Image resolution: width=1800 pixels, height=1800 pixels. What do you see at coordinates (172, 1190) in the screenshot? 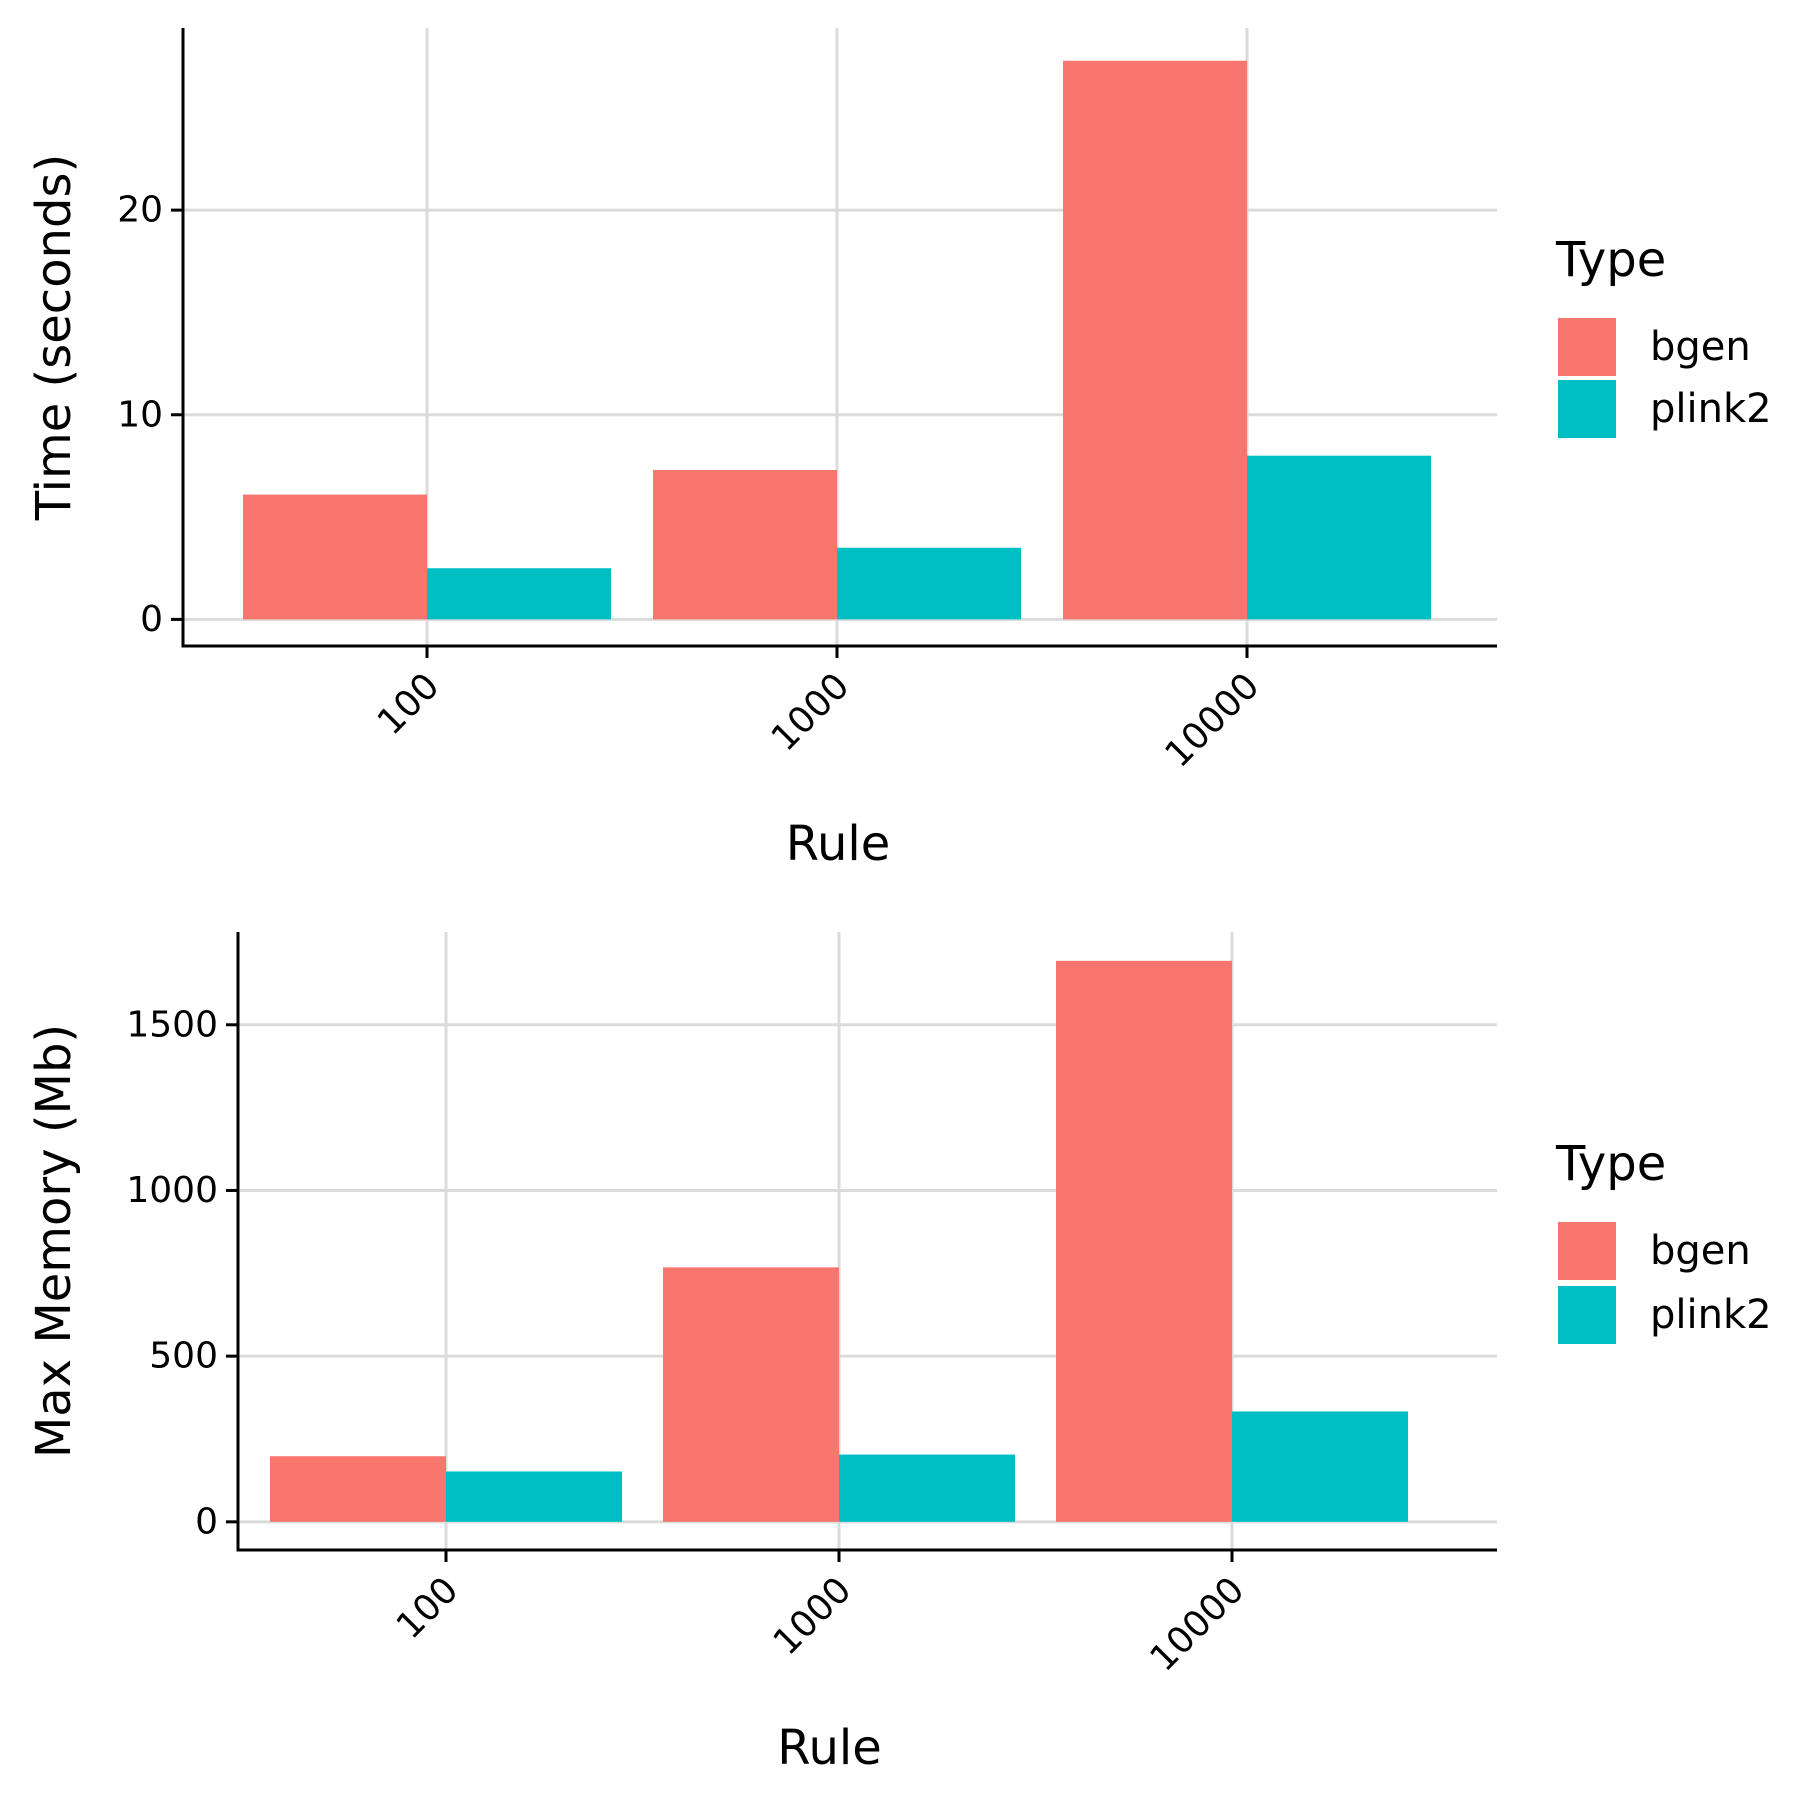
I see `y-tick-label: 1000` at bounding box center [172, 1190].